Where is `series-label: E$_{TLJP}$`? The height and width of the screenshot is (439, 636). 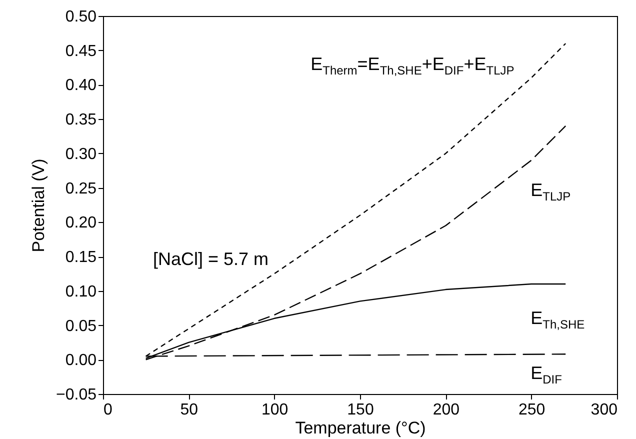
series-label: E$_{TLJP}$ is located at coordinates (550, 192).